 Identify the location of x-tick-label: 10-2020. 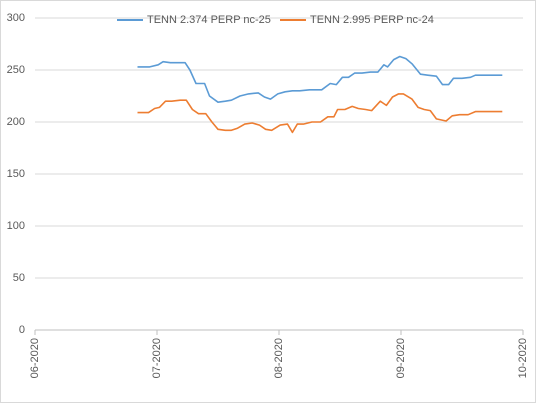
(523, 358).